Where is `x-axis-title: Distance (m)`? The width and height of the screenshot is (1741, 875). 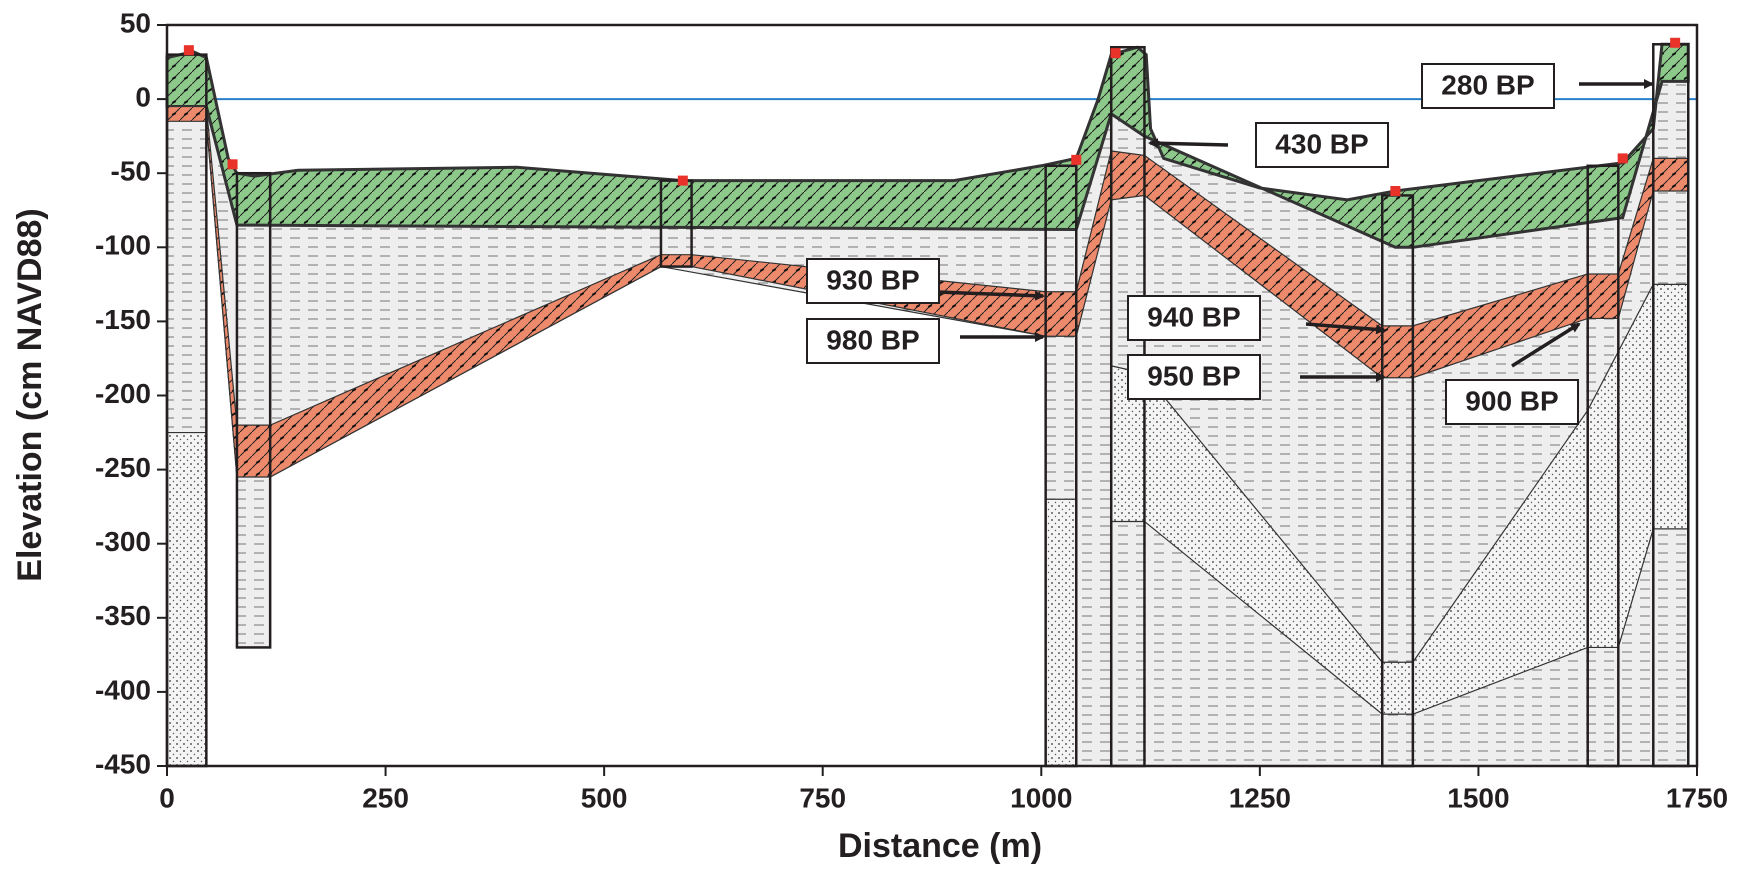 x-axis-title: Distance (m) is located at coordinates (940, 846).